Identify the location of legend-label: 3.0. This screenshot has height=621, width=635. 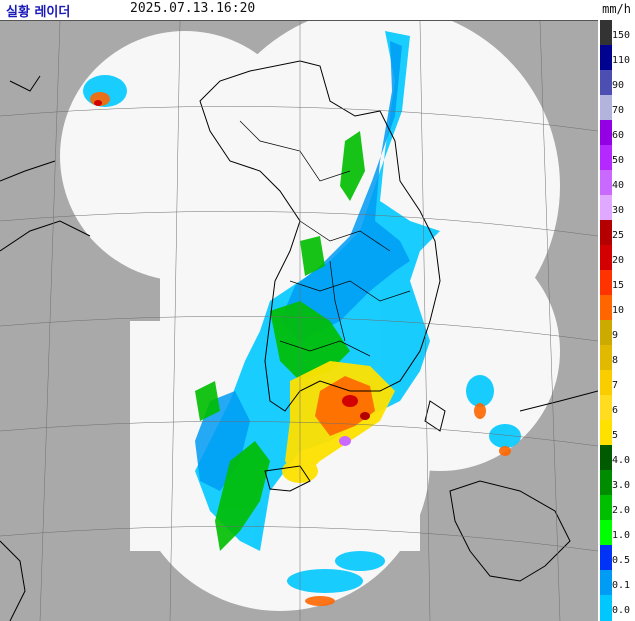
(621, 485).